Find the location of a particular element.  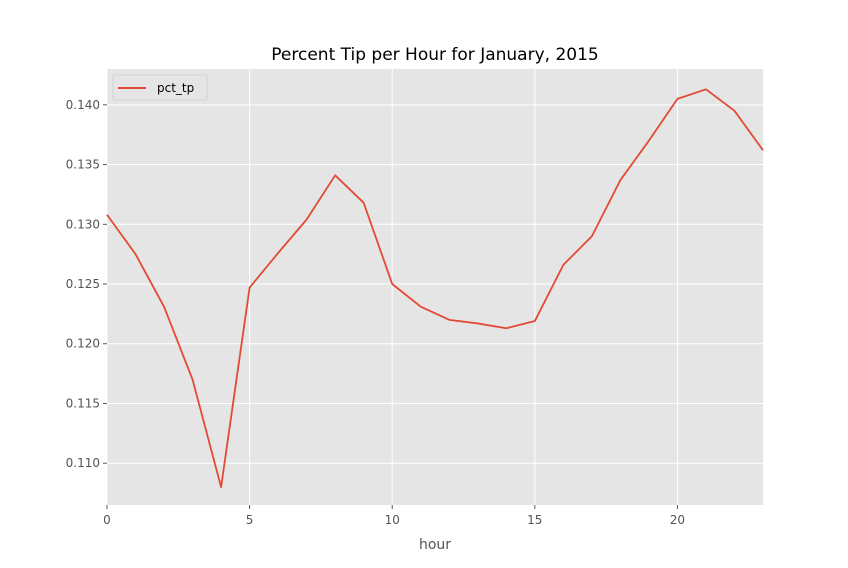

x-tick-label: 15 is located at coordinates (534, 520).